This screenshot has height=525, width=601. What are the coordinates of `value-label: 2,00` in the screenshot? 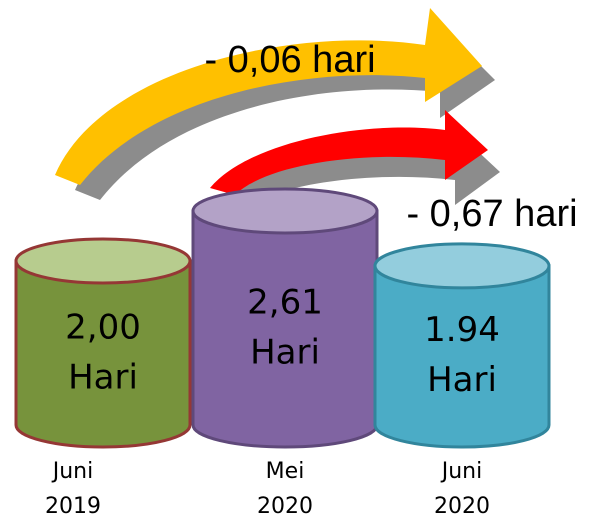 It's located at (103, 328).